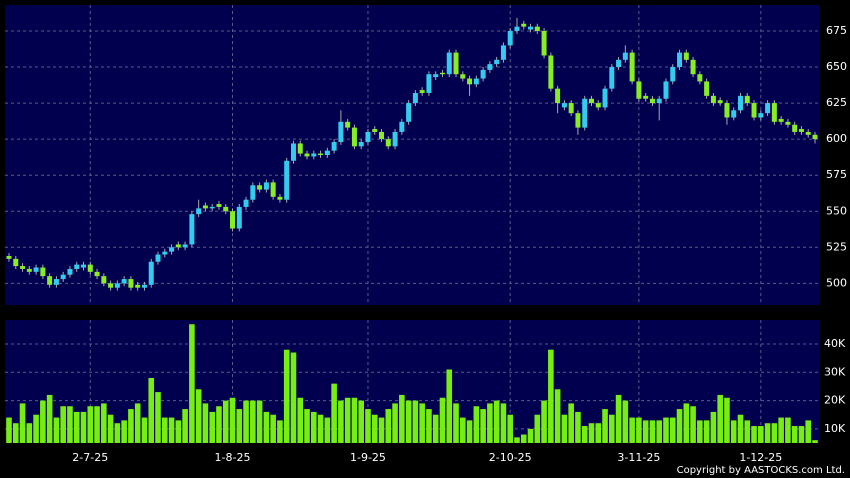  I want to click on x-tick-label: 2-10-25, so click(510, 457).